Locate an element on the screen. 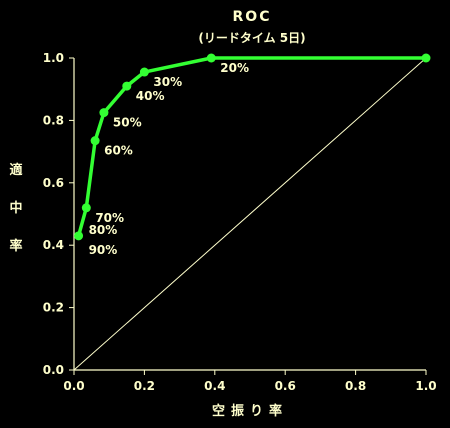 This screenshot has width=450, height=428. roc-point-label: 20% is located at coordinates (234, 68).